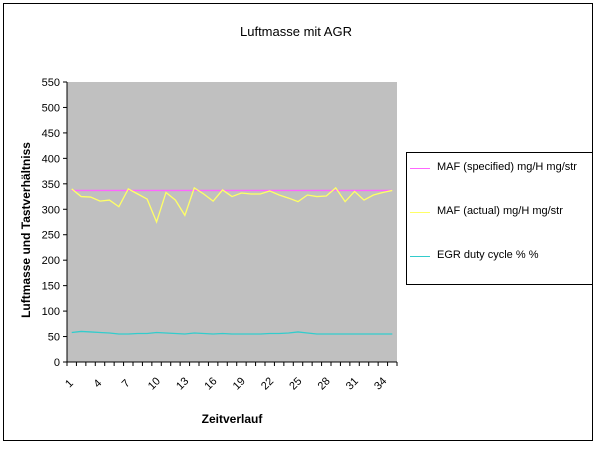 The width and height of the screenshot is (600, 450). What do you see at coordinates (51, 108) in the screenshot?
I see `y-tick-label: 500` at bounding box center [51, 108].